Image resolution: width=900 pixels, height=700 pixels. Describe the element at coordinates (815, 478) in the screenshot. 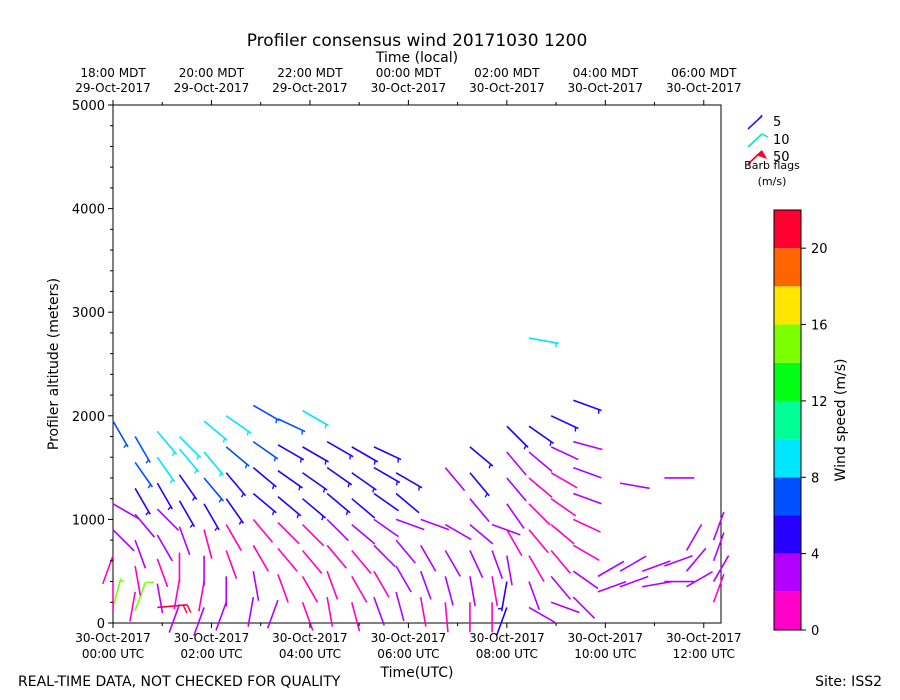

I see `colorbar-tick-label: 8` at that location.